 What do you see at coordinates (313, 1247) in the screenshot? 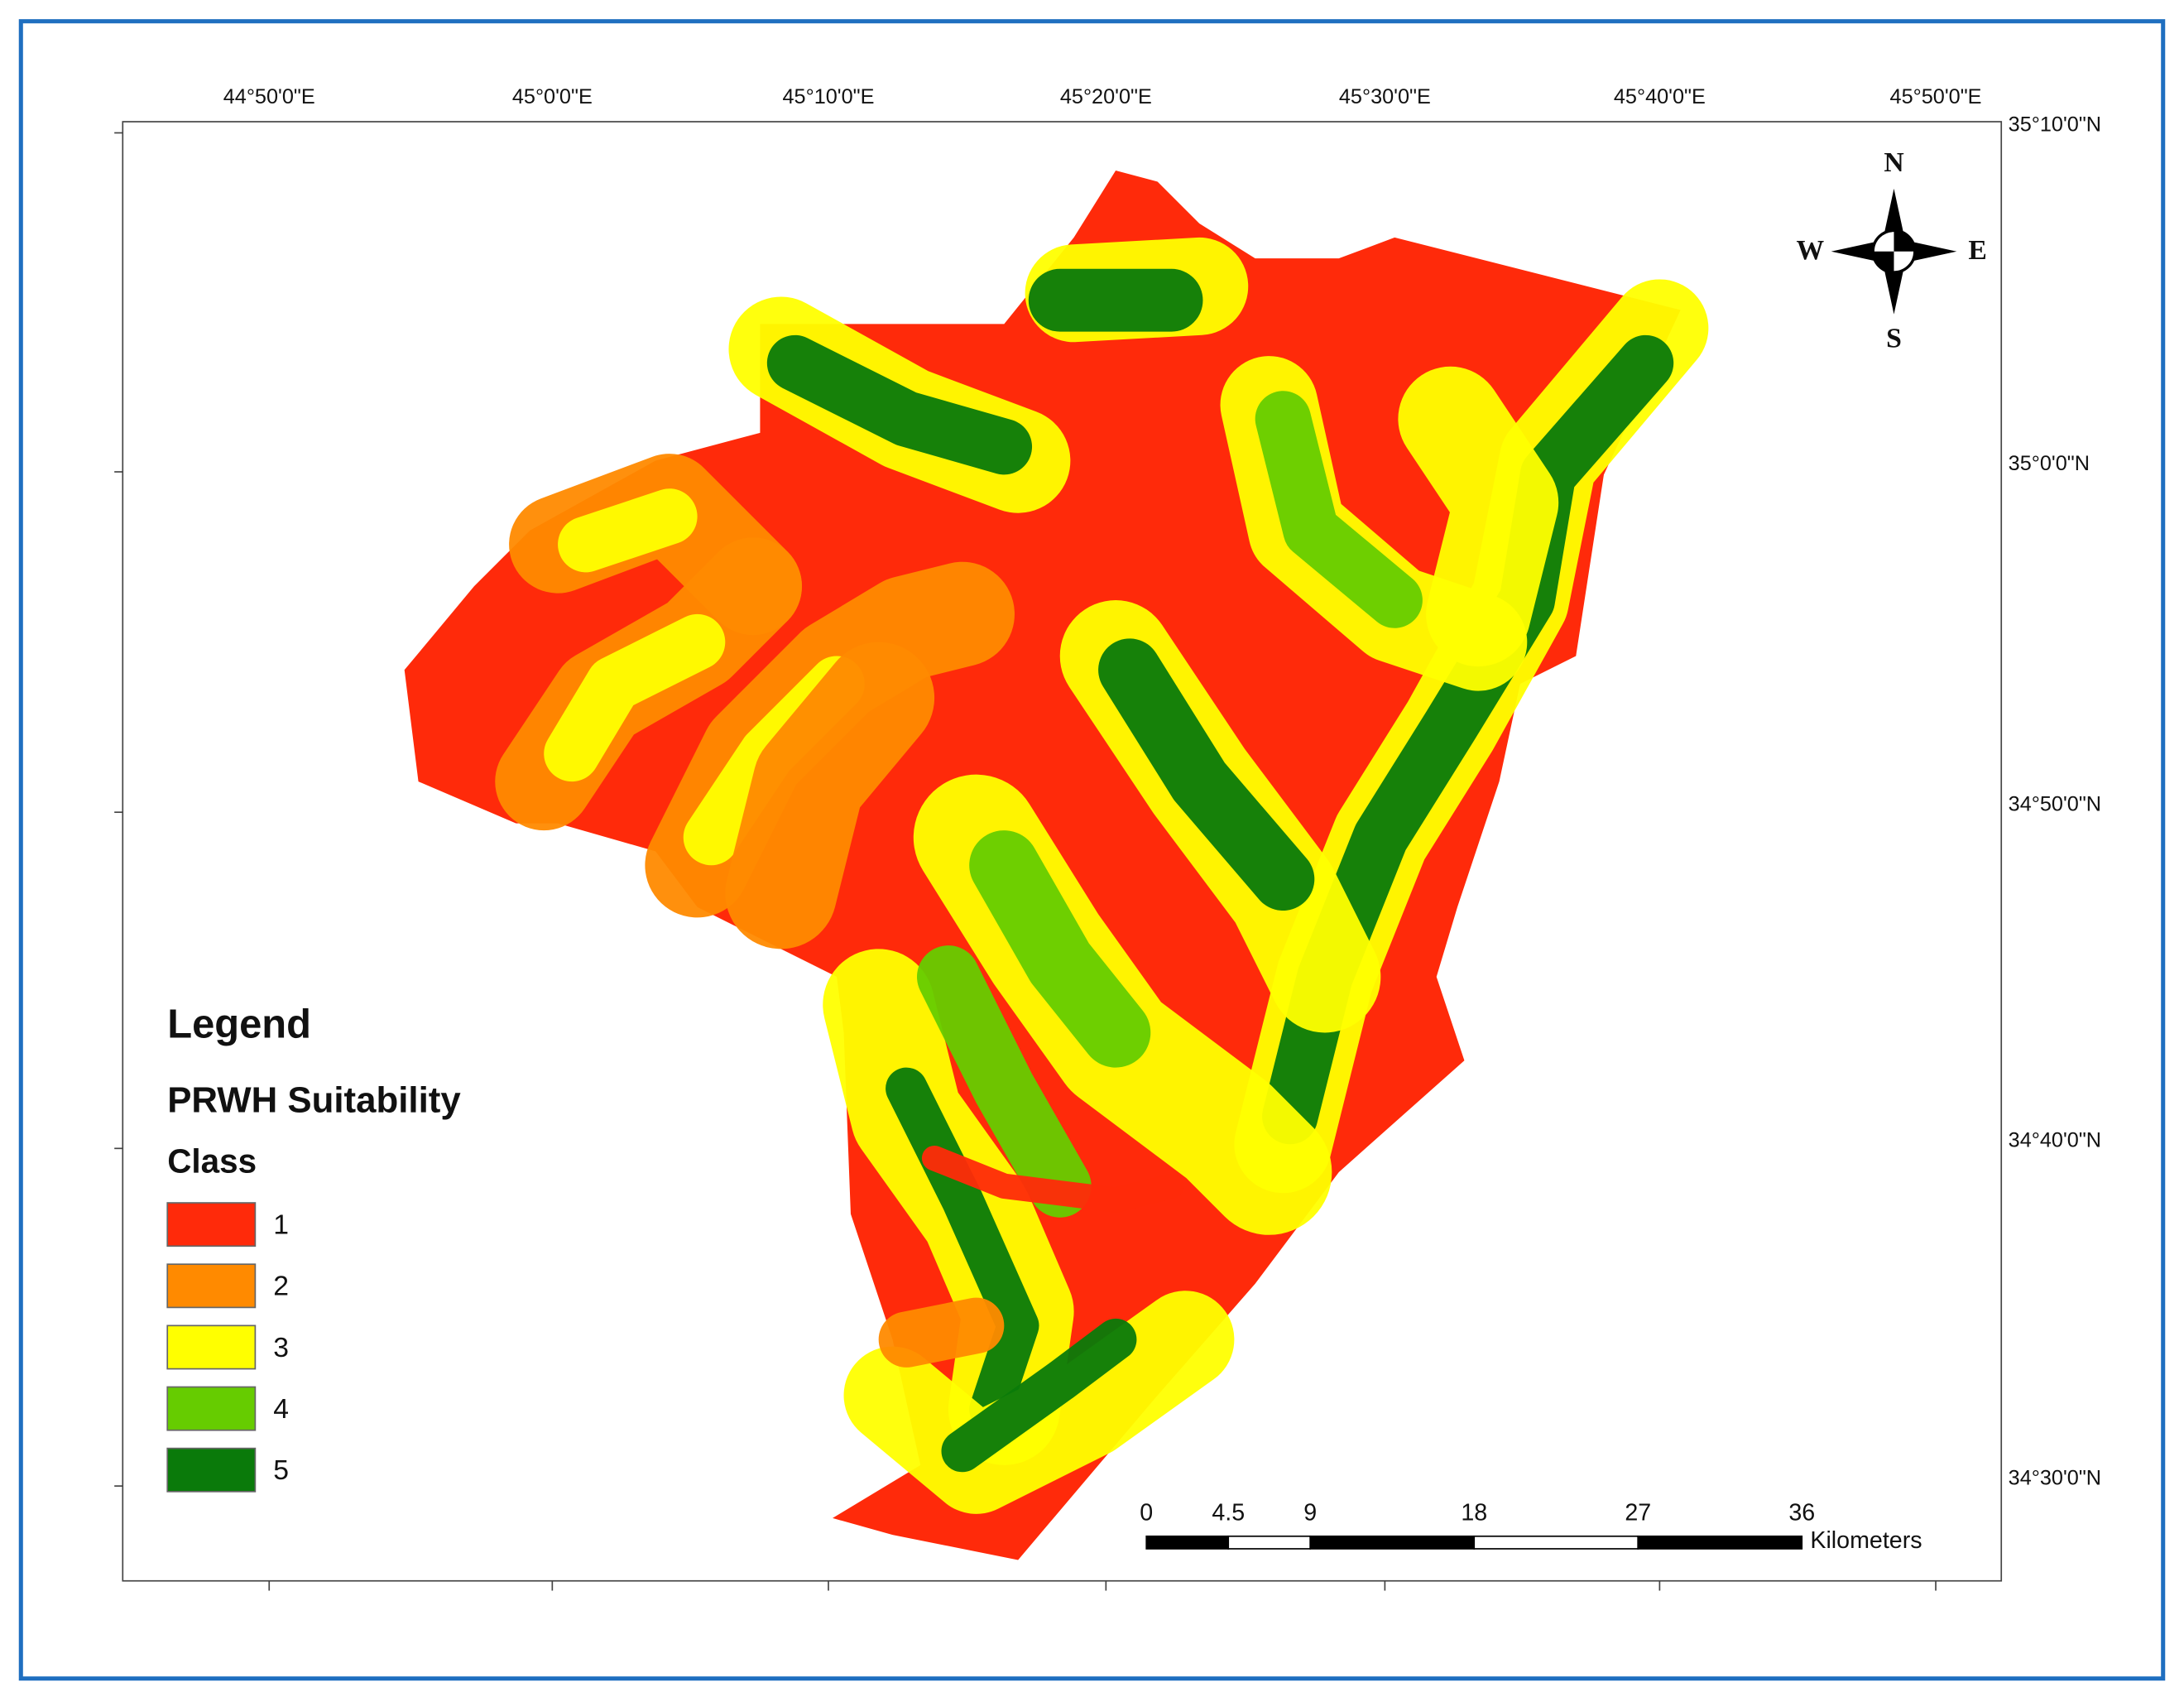
I see `legend: Legend PRWH Suitability Class 1 2 3 4 5` at bounding box center [313, 1247].